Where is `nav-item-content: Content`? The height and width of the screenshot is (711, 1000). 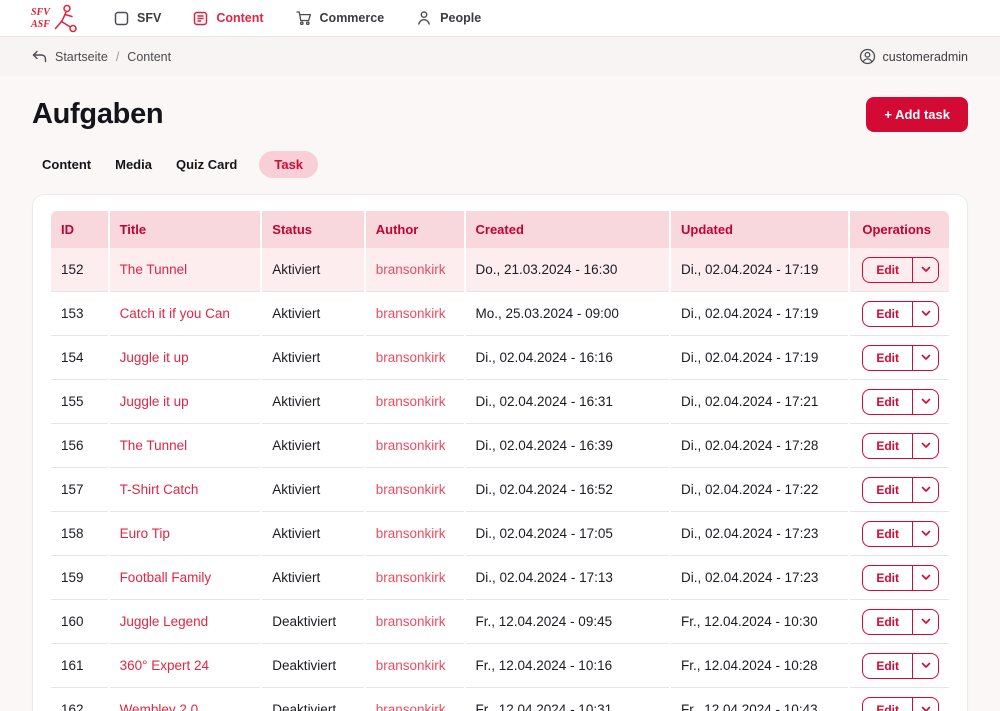
nav-item-content: Content is located at coordinates (228, 18).